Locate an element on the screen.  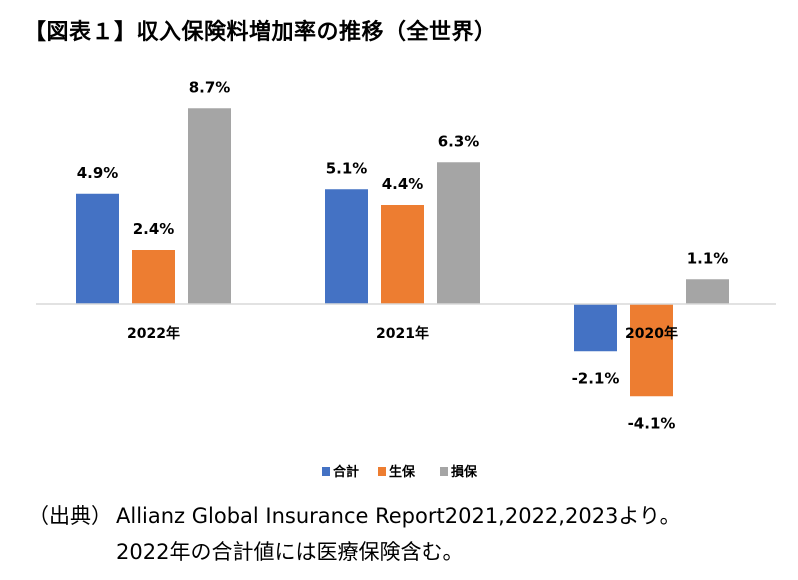
legend-label-生保: 生保 is located at coordinates (402, 472).